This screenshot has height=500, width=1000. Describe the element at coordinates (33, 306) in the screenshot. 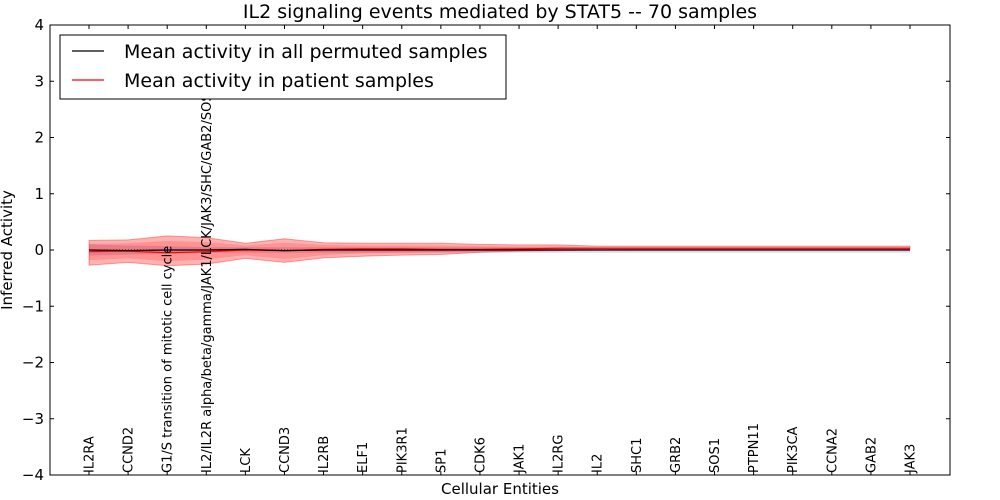

I see `y-tick-label: −1` at that location.